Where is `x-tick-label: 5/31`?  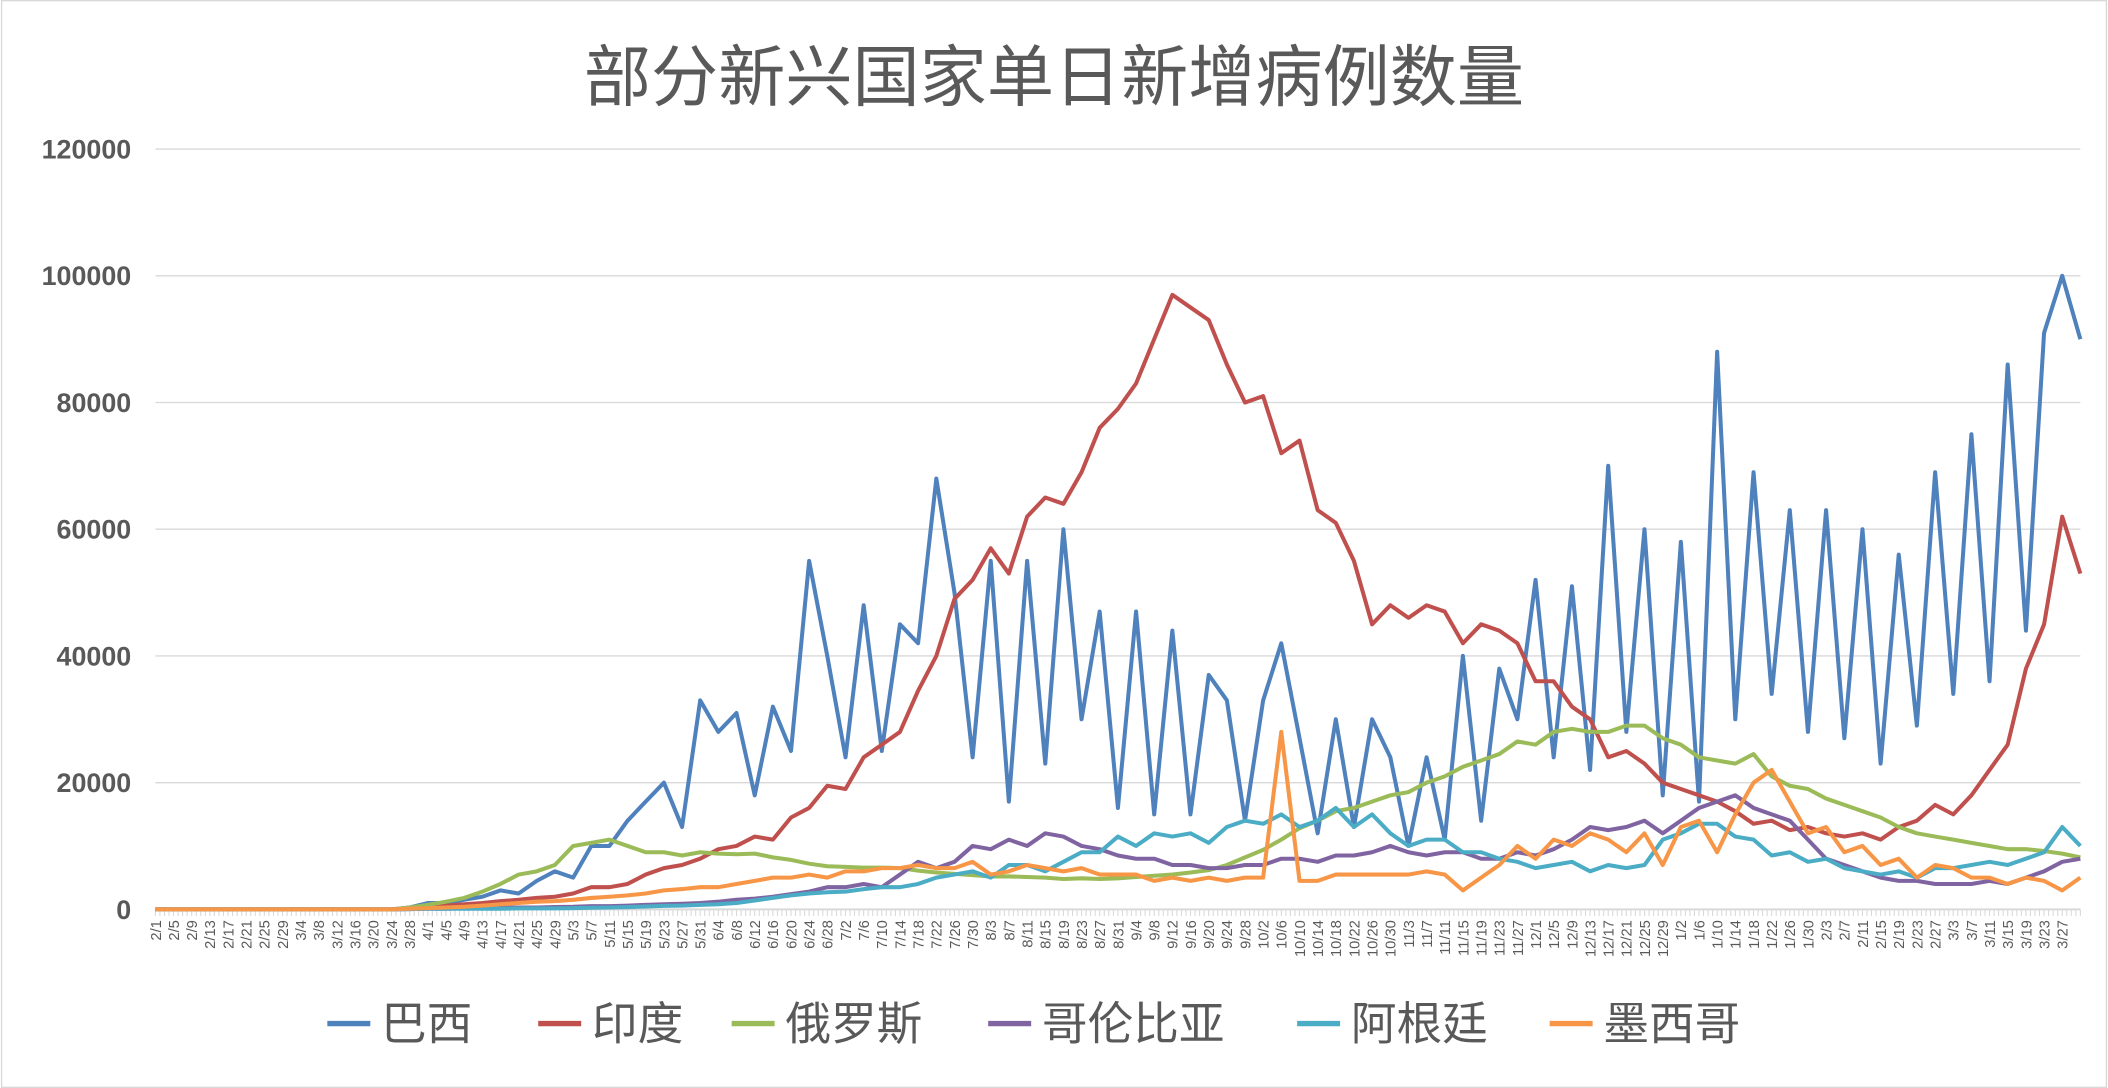
x-tick-label: 5/31 is located at coordinates (702, 934).